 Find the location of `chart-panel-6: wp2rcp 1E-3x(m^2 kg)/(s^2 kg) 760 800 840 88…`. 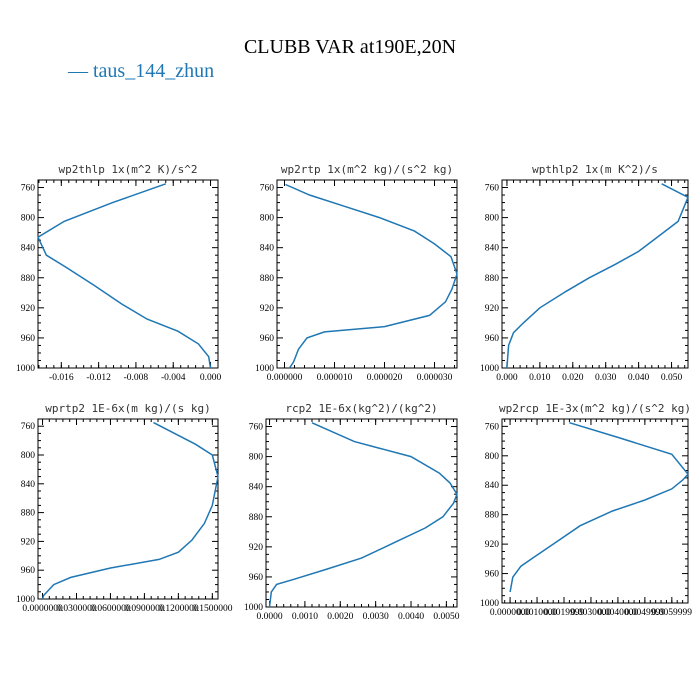

chart-panel-6: wp2rcp 1E-3x(m^2 kg)/(s^2 kg) 760 800 840 88… is located at coordinates (586, 510).